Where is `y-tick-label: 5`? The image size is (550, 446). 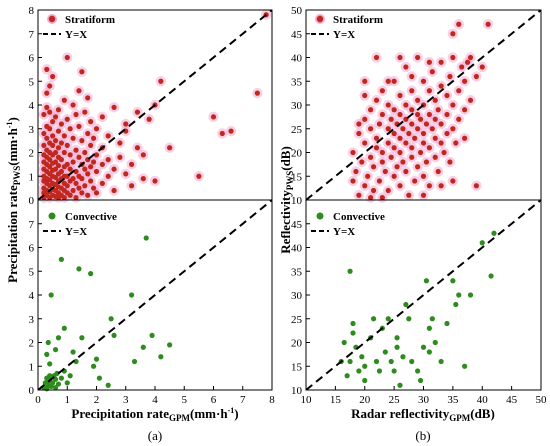
y-tick-label: 5 is located at coordinates (32, 82).